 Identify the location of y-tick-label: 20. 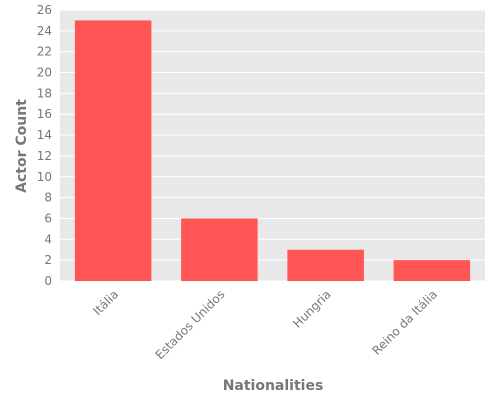
(44, 73).